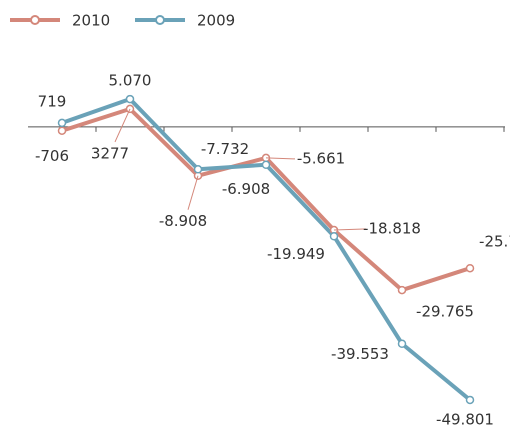 The height and width of the screenshot is (427, 510). I want to click on data-label: -25.774, so click(494, 242).